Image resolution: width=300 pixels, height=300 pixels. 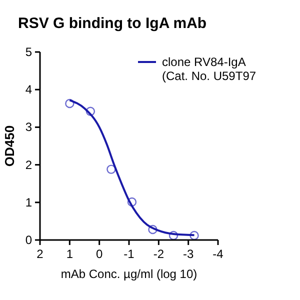 I want to click on chart-title: RSV G binding to IgA mAb, so click(x=112, y=23).